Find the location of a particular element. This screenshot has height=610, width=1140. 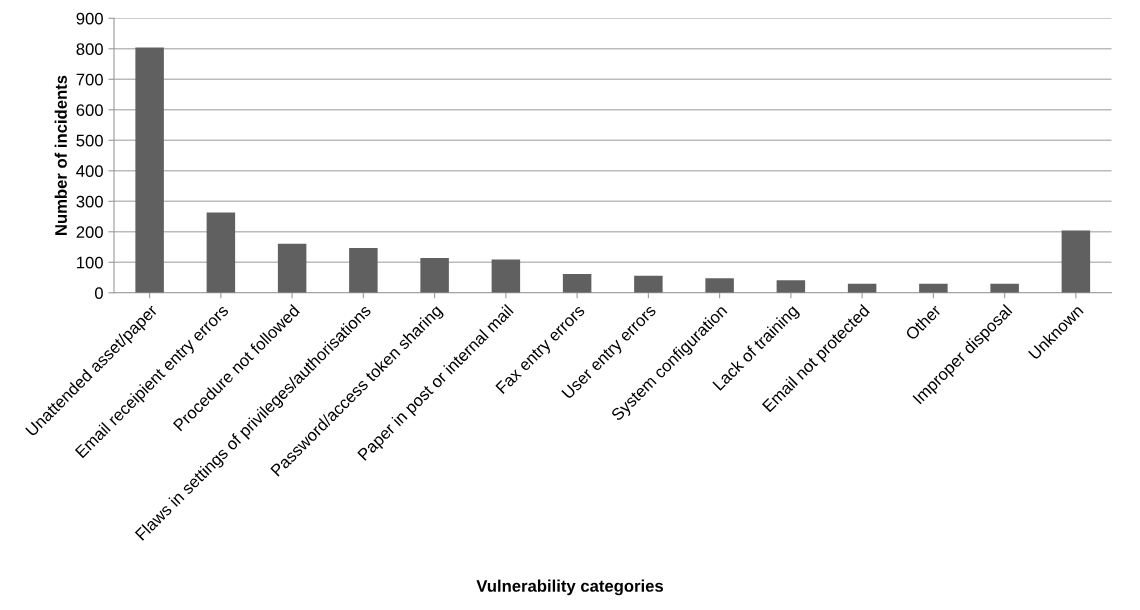

y-tick-label: 400 is located at coordinates (89, 171).